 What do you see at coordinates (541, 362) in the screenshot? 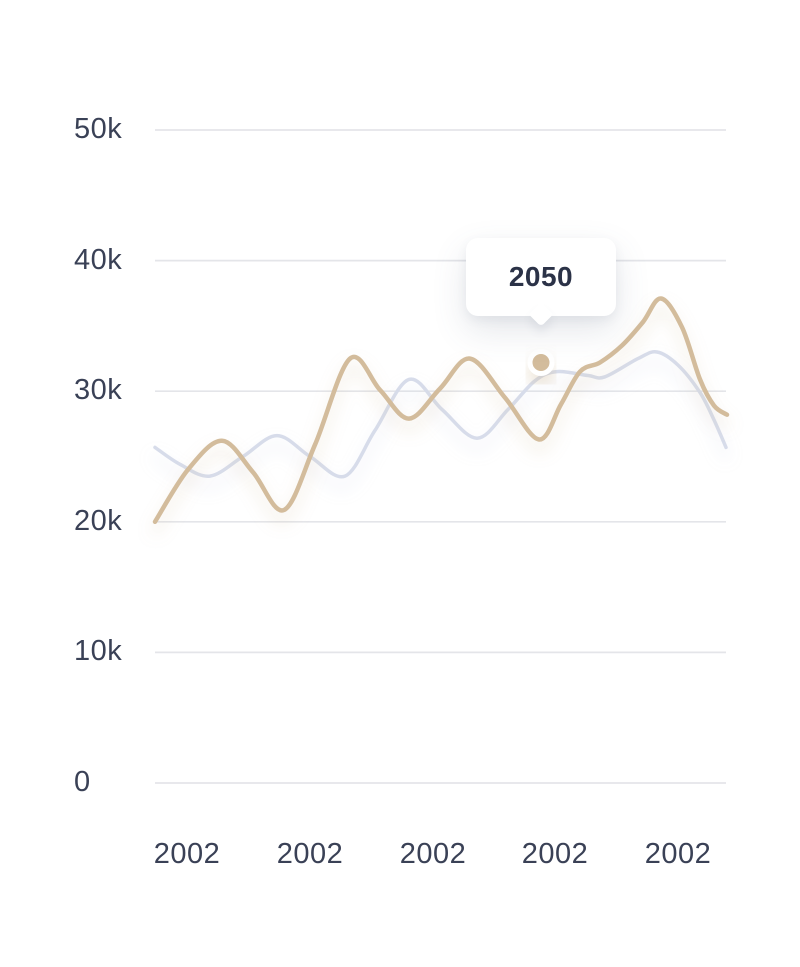
I see `selected-point-marker` at bounding box center [541, 362].